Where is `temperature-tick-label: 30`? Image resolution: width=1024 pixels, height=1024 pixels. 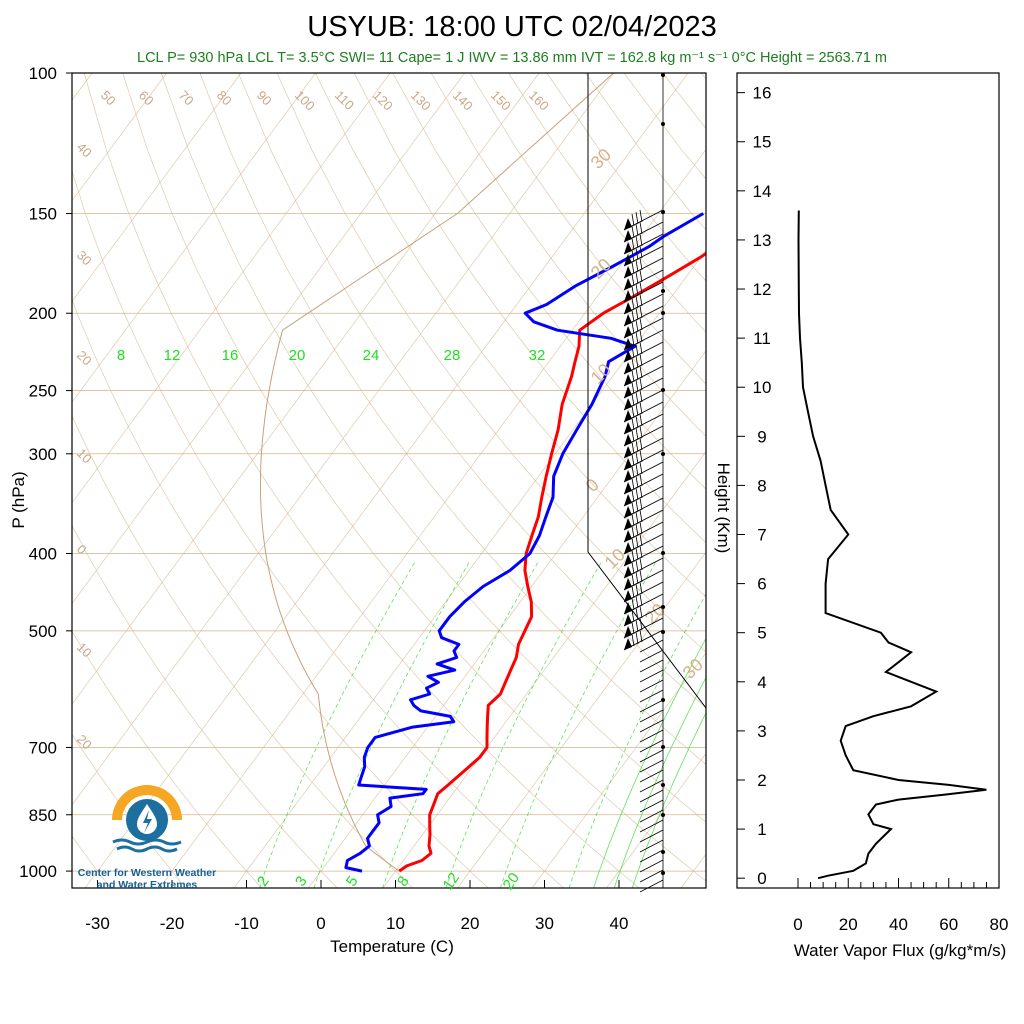 temperature-tick-label: 30 is located at coordinates (544, 923).